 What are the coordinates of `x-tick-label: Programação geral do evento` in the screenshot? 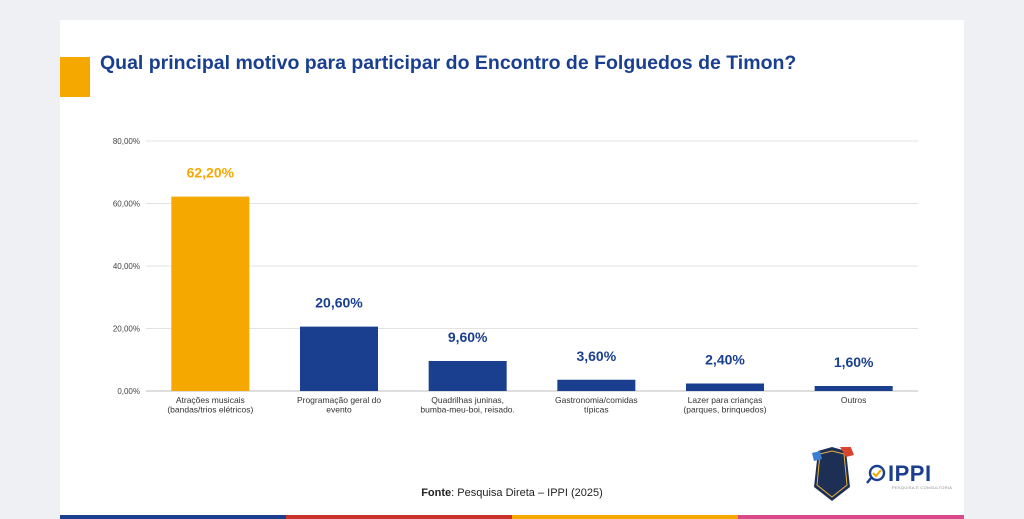 It's located at (339, 405).